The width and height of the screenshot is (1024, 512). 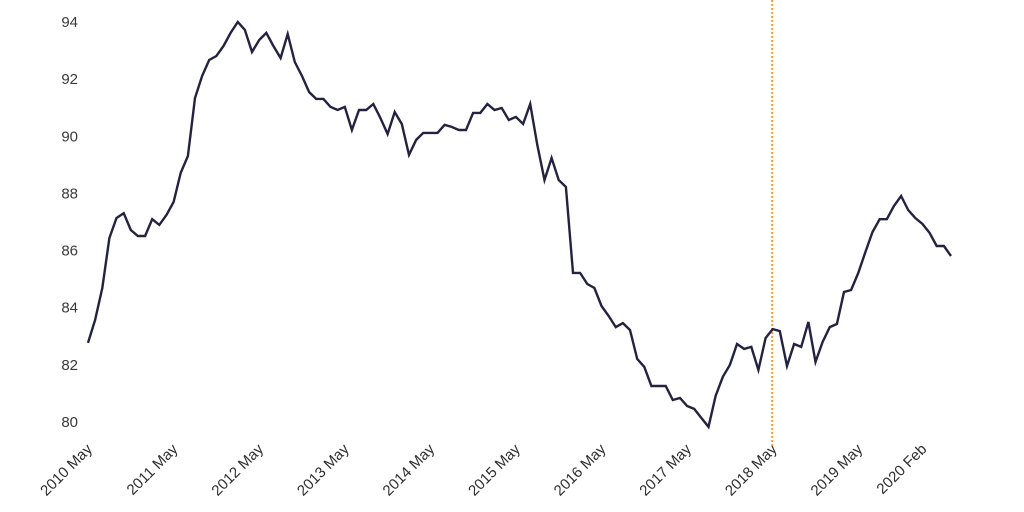 What do you see at coordinates (69, 251) in the screenshot?
I see `y-tick-label: 86` at bounding box center [69, 251].